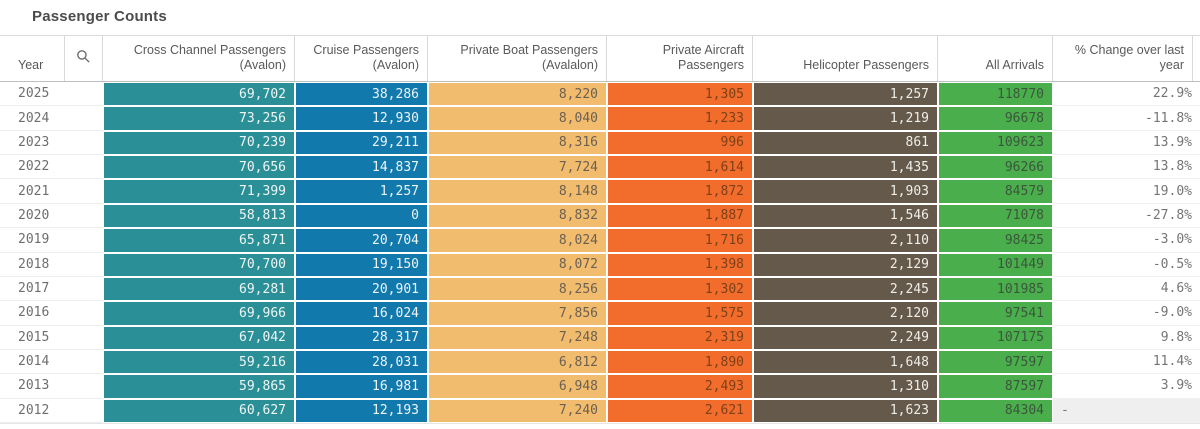  Describe the element at coordinates (51, 143) in the screenshot. I see `year-cell: 2023` at that location.